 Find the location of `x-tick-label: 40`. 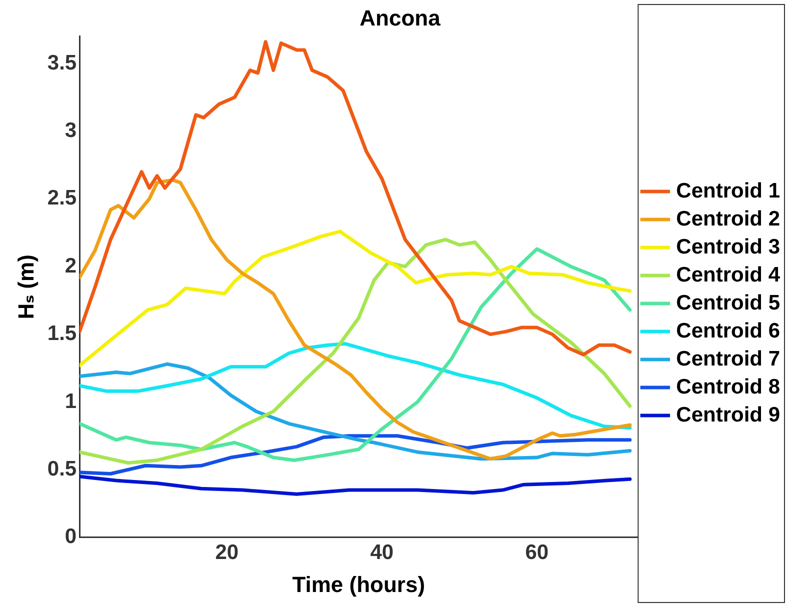

x-tick-label: 40 is located at coordinates (382, 552).